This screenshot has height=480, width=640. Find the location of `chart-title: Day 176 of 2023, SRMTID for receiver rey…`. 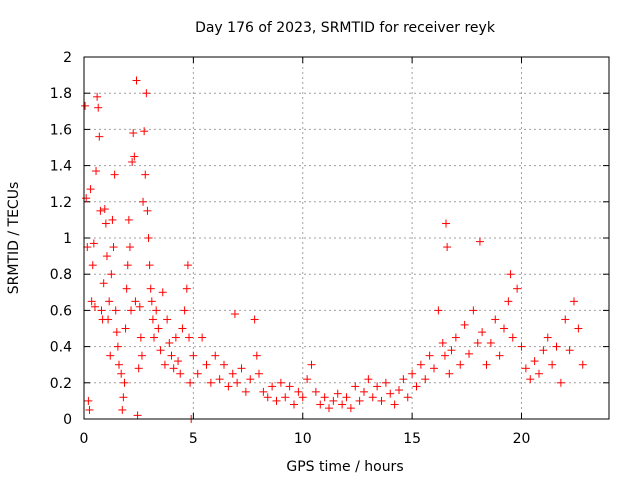

chart-title: Day 176 of 2023, SRMTID for receiver rey… is located at coordinates (345, 28).